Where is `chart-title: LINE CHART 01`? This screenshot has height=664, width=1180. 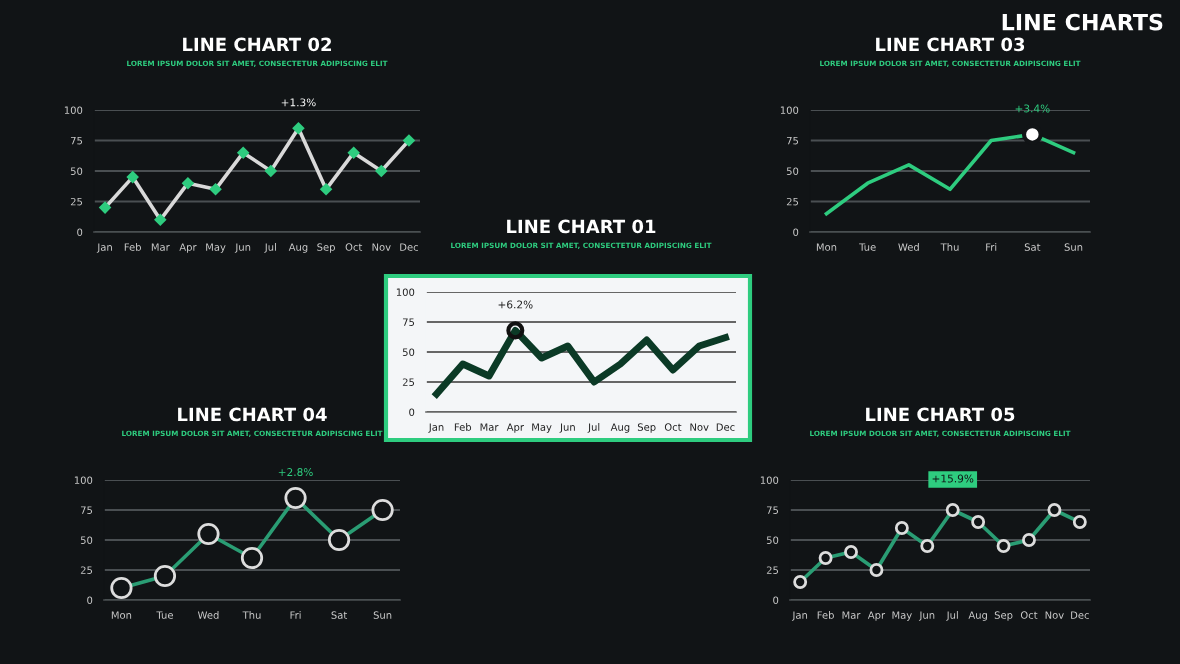
chart-title: LINE CHART 01 is located at coordinates (581, 226).